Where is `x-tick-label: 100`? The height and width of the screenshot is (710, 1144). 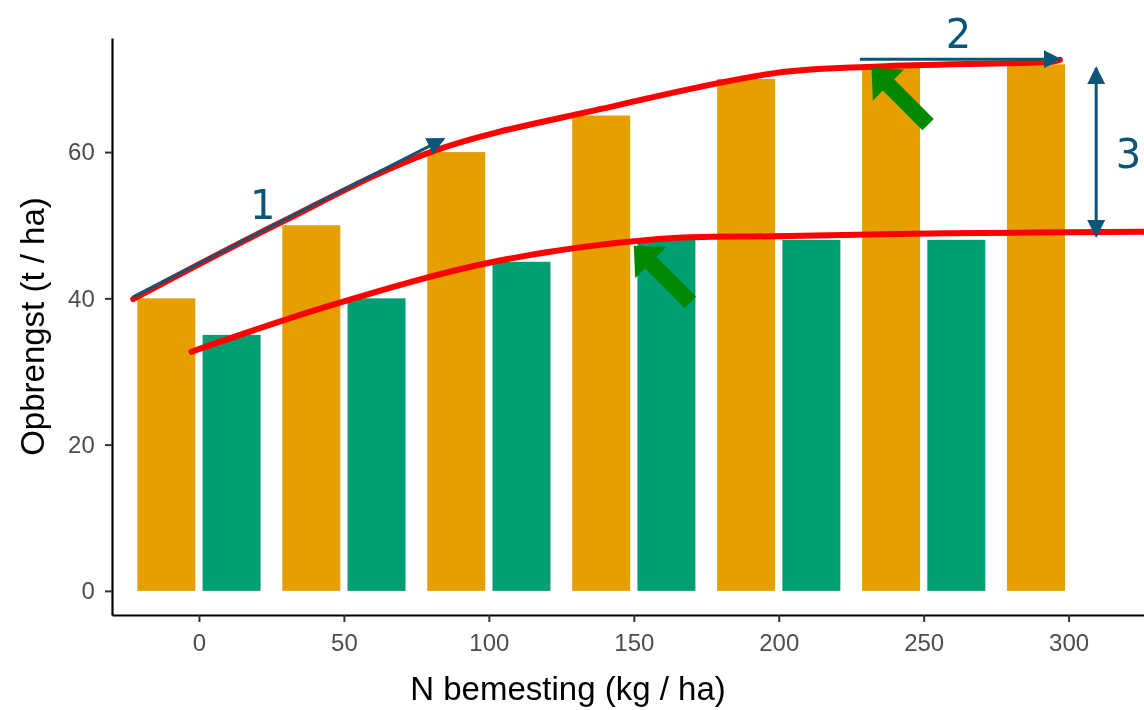
x-tick-label: 100 is located at coordinates (489, 643).